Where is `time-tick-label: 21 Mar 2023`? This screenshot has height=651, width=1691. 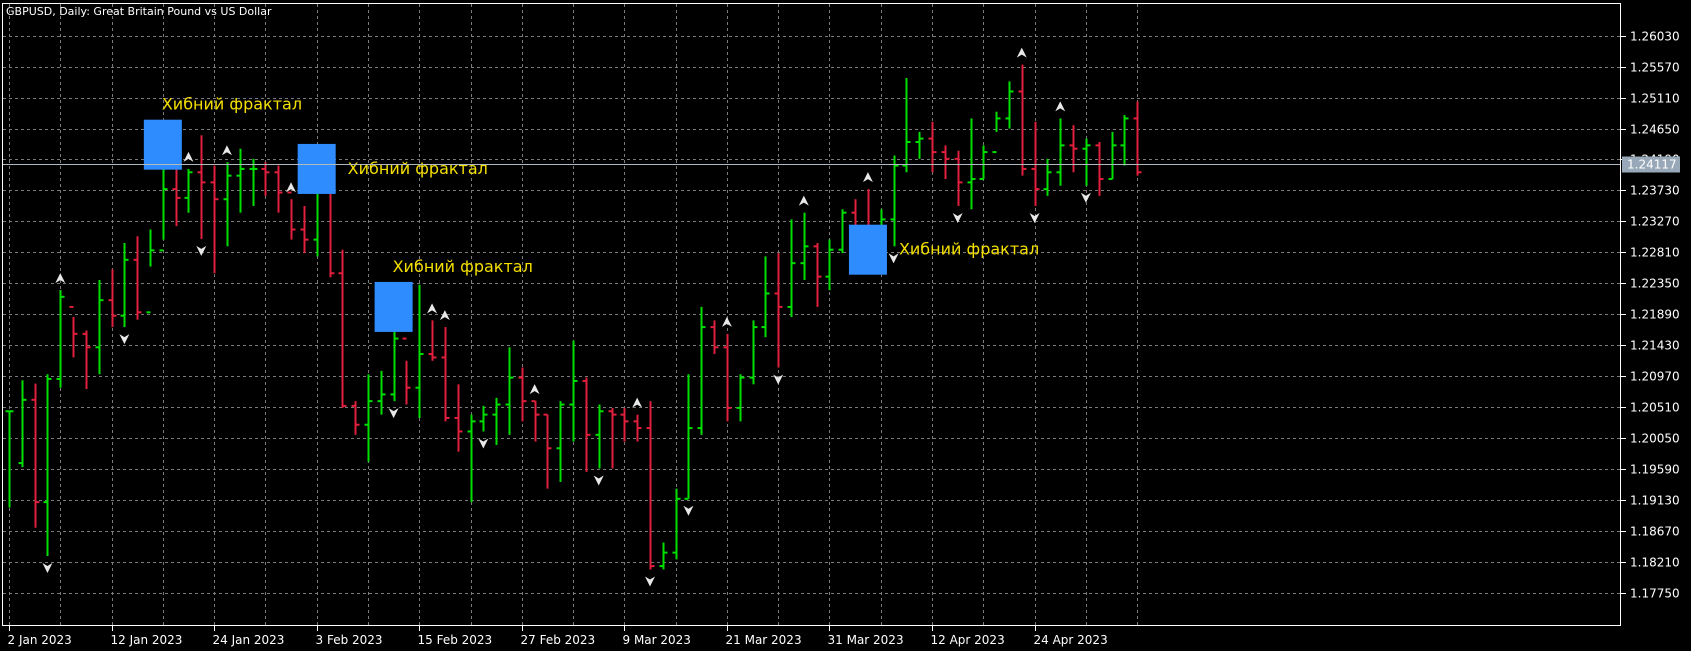
time-tick-label: 21 Mar 2023 is located at coordinates (764, 640).